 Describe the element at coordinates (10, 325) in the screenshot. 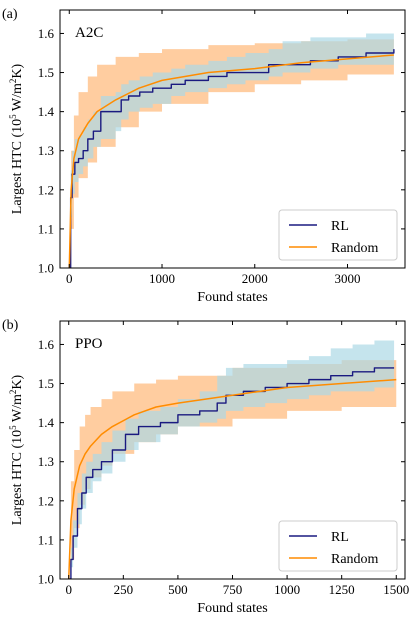

I see `panel-label: (b)` at that location.